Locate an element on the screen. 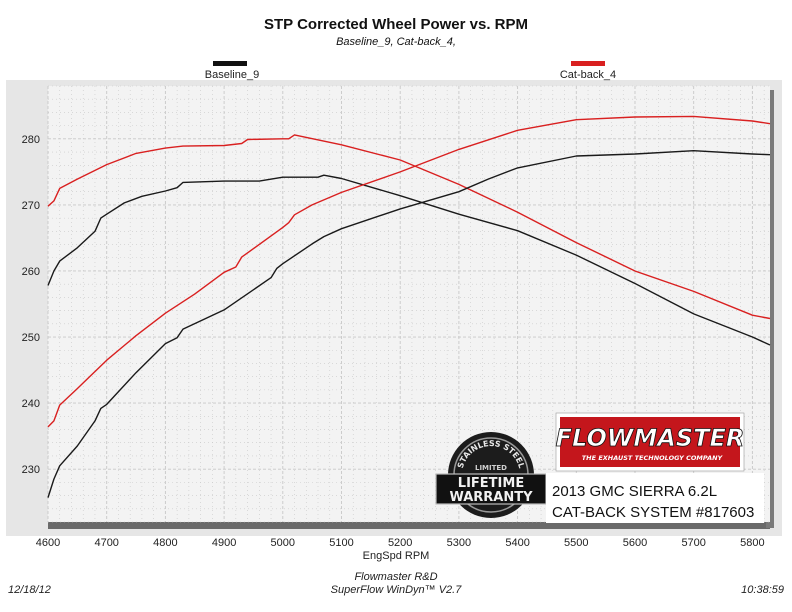  chart-title: STP Corrected Wheel Power vs. RPM is located at coordinates (396, 24).